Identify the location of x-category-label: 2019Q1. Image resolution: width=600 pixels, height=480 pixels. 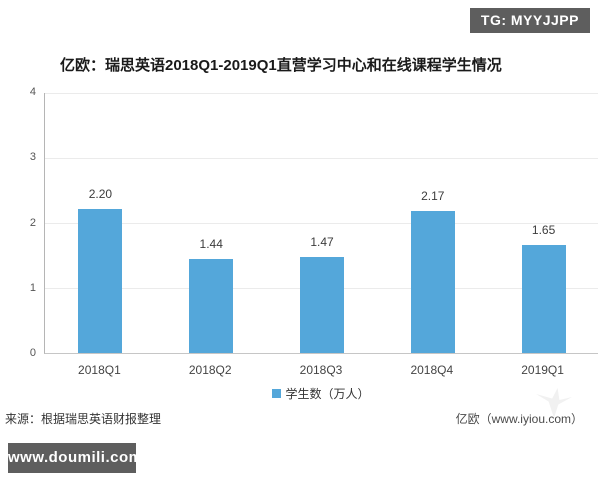
(542, 370).